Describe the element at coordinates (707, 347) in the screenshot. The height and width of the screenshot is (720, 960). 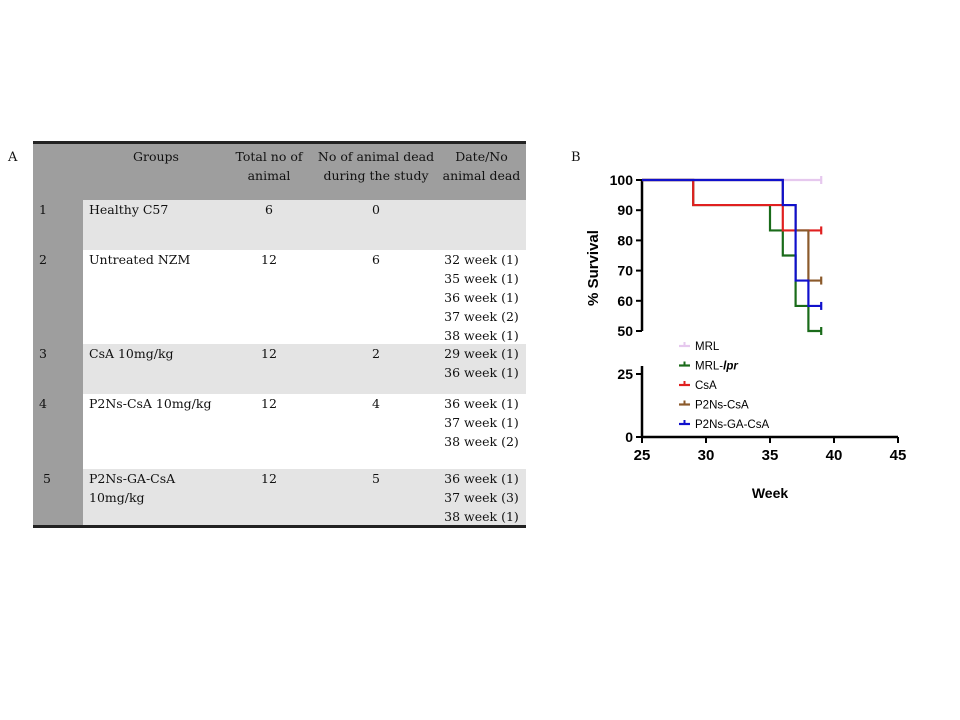
I see `legend-label: MRL` at that location.